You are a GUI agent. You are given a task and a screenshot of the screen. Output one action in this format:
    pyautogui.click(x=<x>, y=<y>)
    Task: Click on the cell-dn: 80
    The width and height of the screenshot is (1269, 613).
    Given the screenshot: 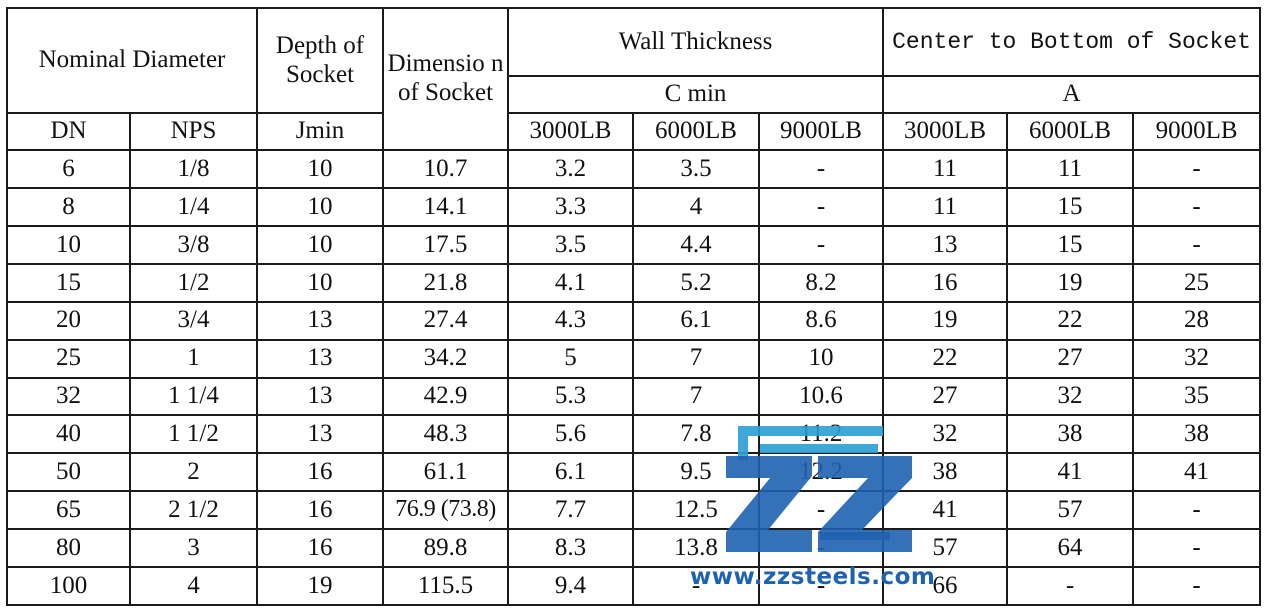 What is the action you would take?
    pyautogui.click(x=68, y=548)
    